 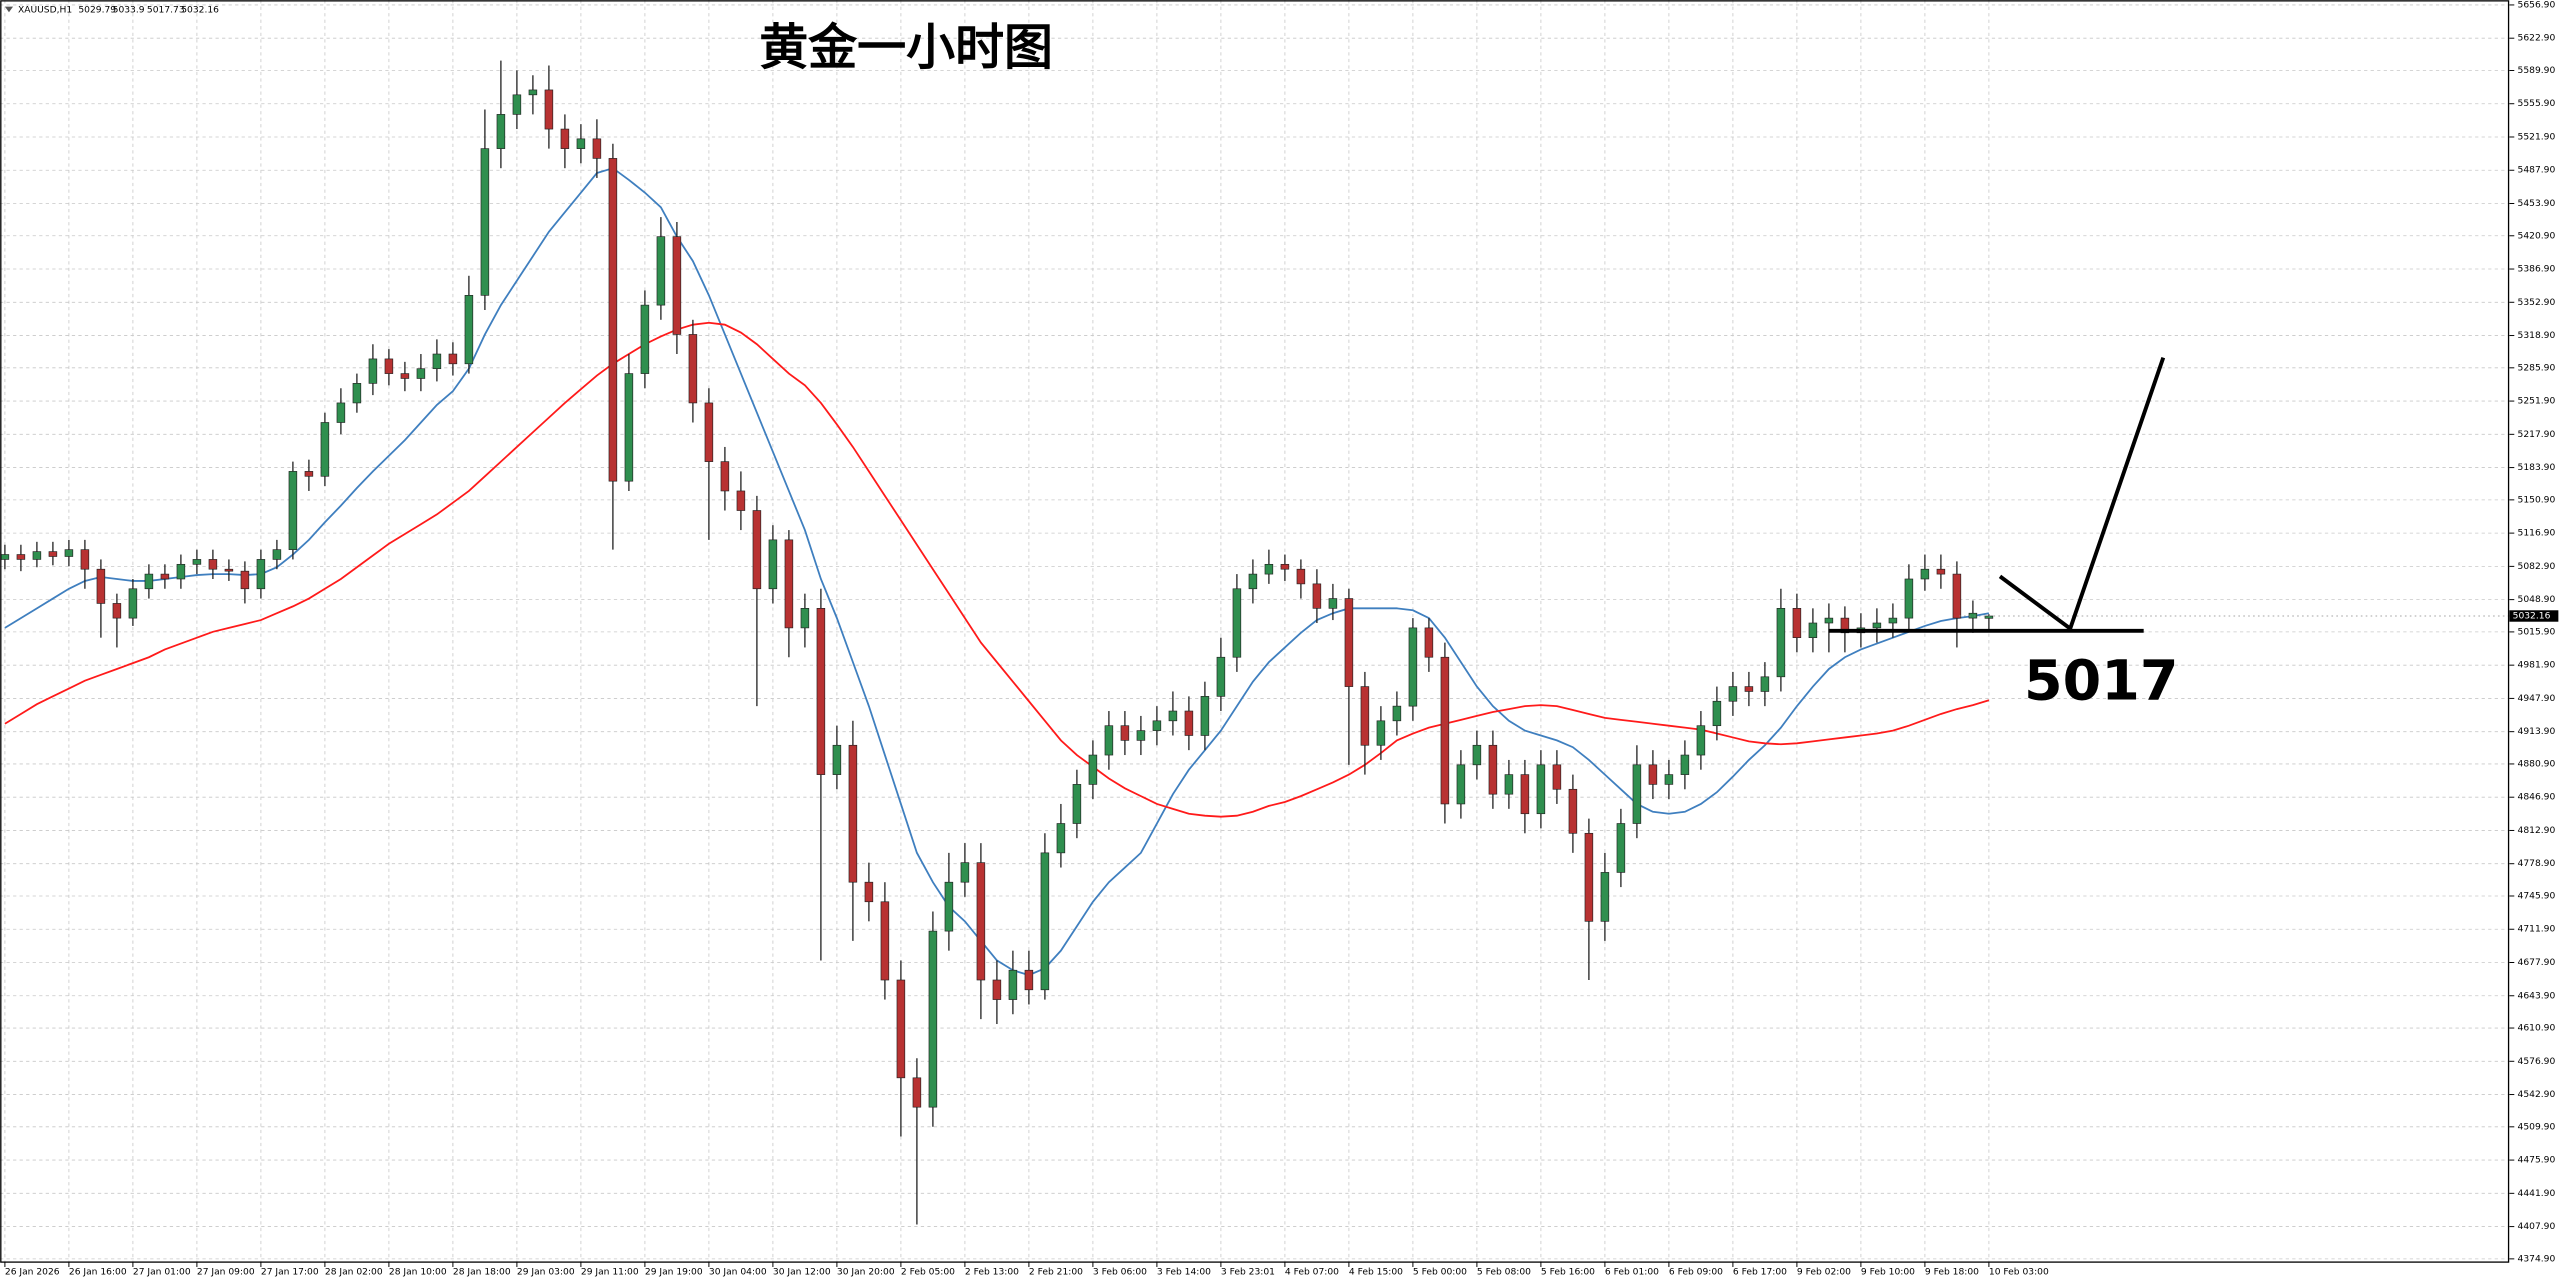 I want to click on y-tick-label: 5217.90, so click(x=2537, y=435).